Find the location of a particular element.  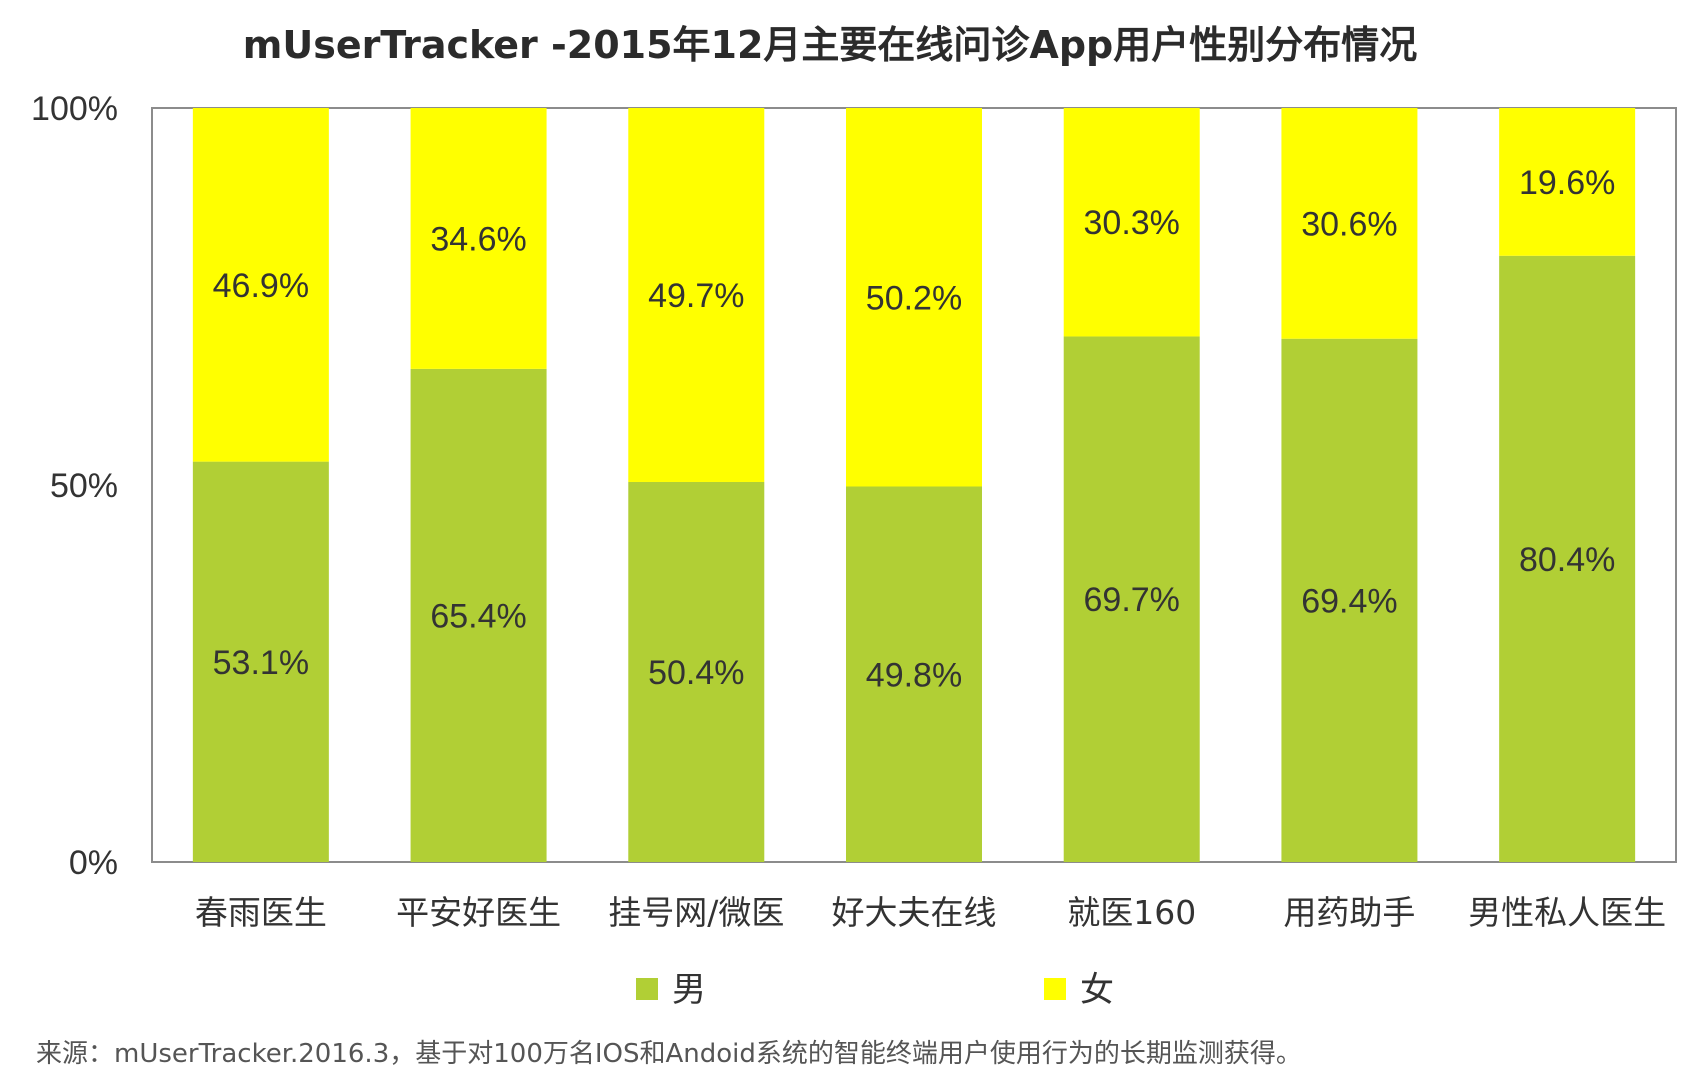

data-label: 30.3% is located at coordinates (1132, 223).